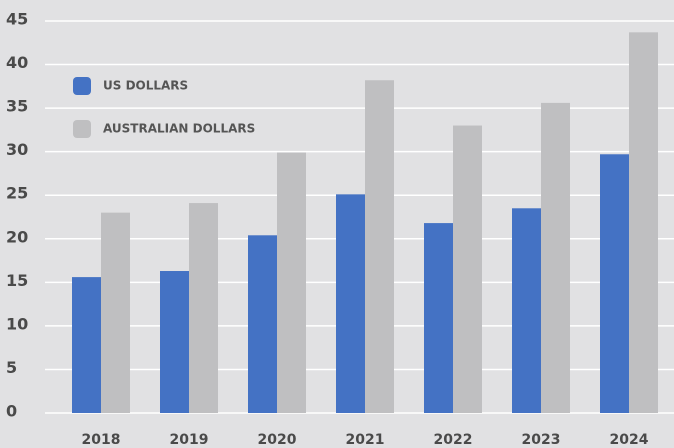  What do you see at coordinates (17, 62) in the screenshot?
I see `y-tick-label: 40` at bounding box center [17, 62].